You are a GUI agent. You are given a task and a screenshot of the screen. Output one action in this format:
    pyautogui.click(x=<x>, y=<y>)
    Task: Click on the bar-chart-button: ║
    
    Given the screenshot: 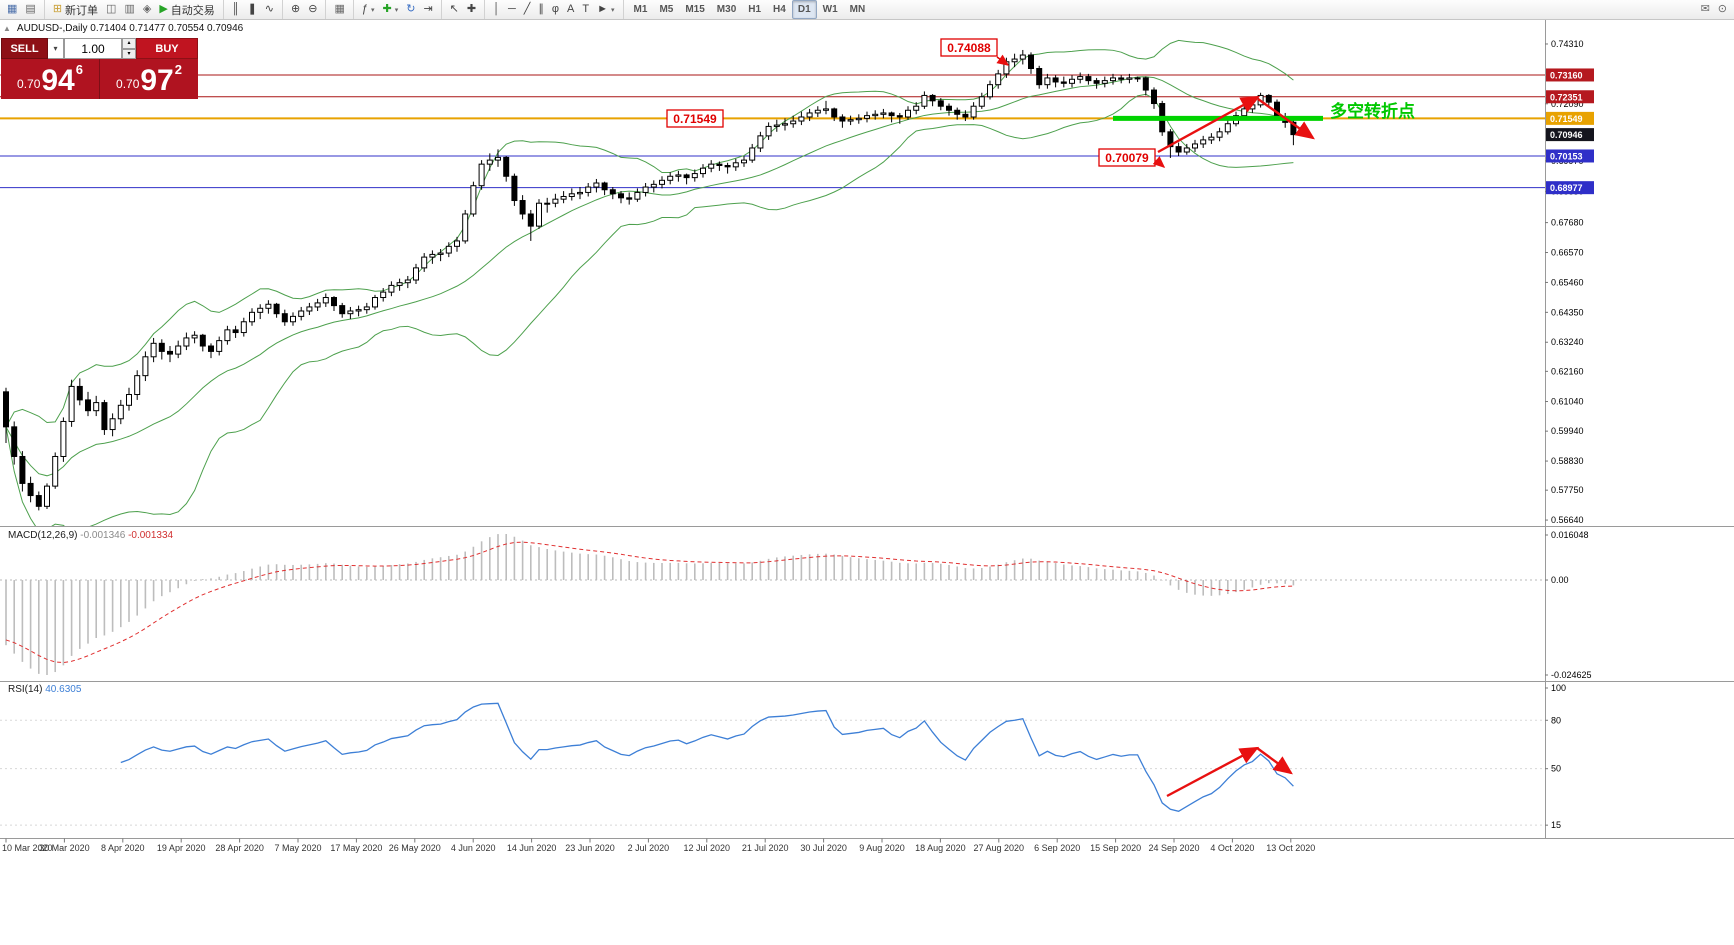 What is the action you would take?
    pyautogui.click(x=236, y=9)
    